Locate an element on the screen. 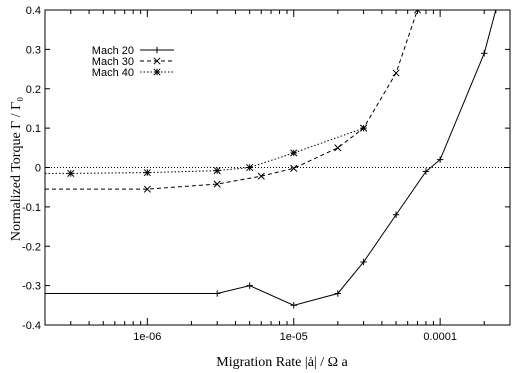 This screenshot has width=513, height=373. y-axis-label: Normalized Torque Γ / Γ₀ is located at coordinates (16, 169).